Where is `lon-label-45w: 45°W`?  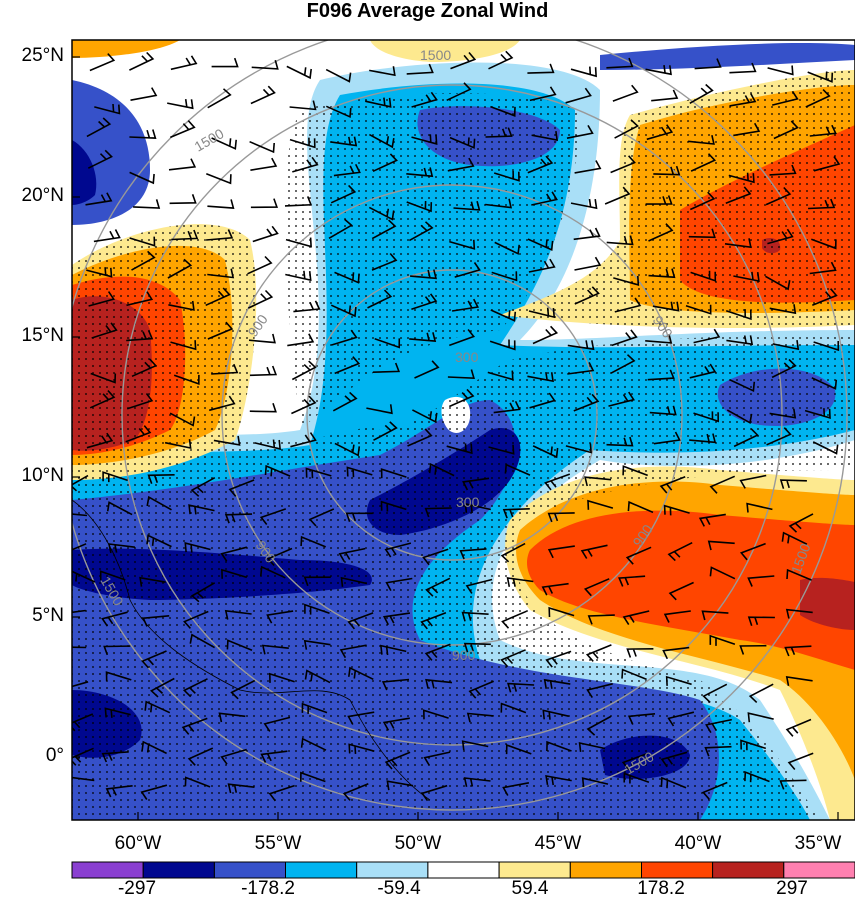
lon-label-45w: 45°W is located at coordinates (558, 843).